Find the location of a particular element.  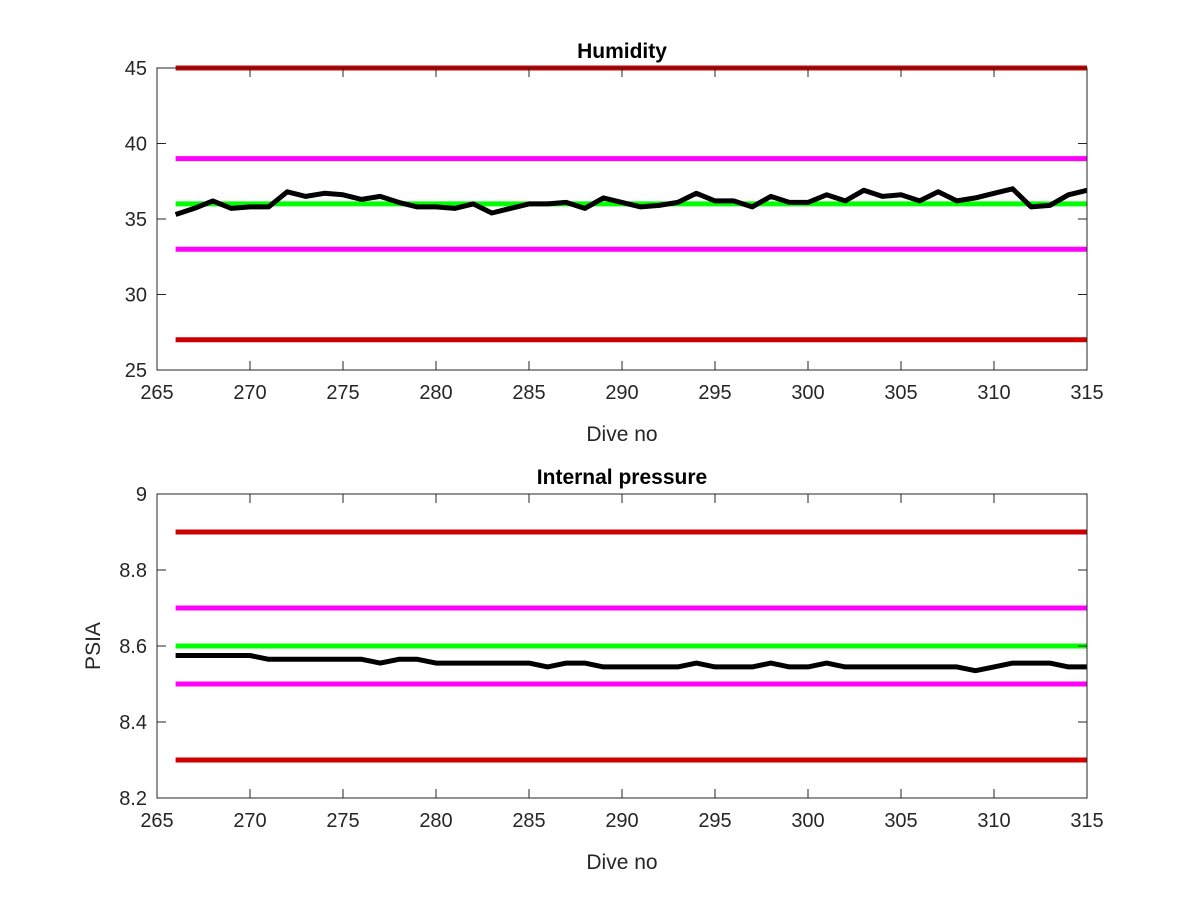

humidity-x-tick-label: 290 is located at coordinates (621, 393).